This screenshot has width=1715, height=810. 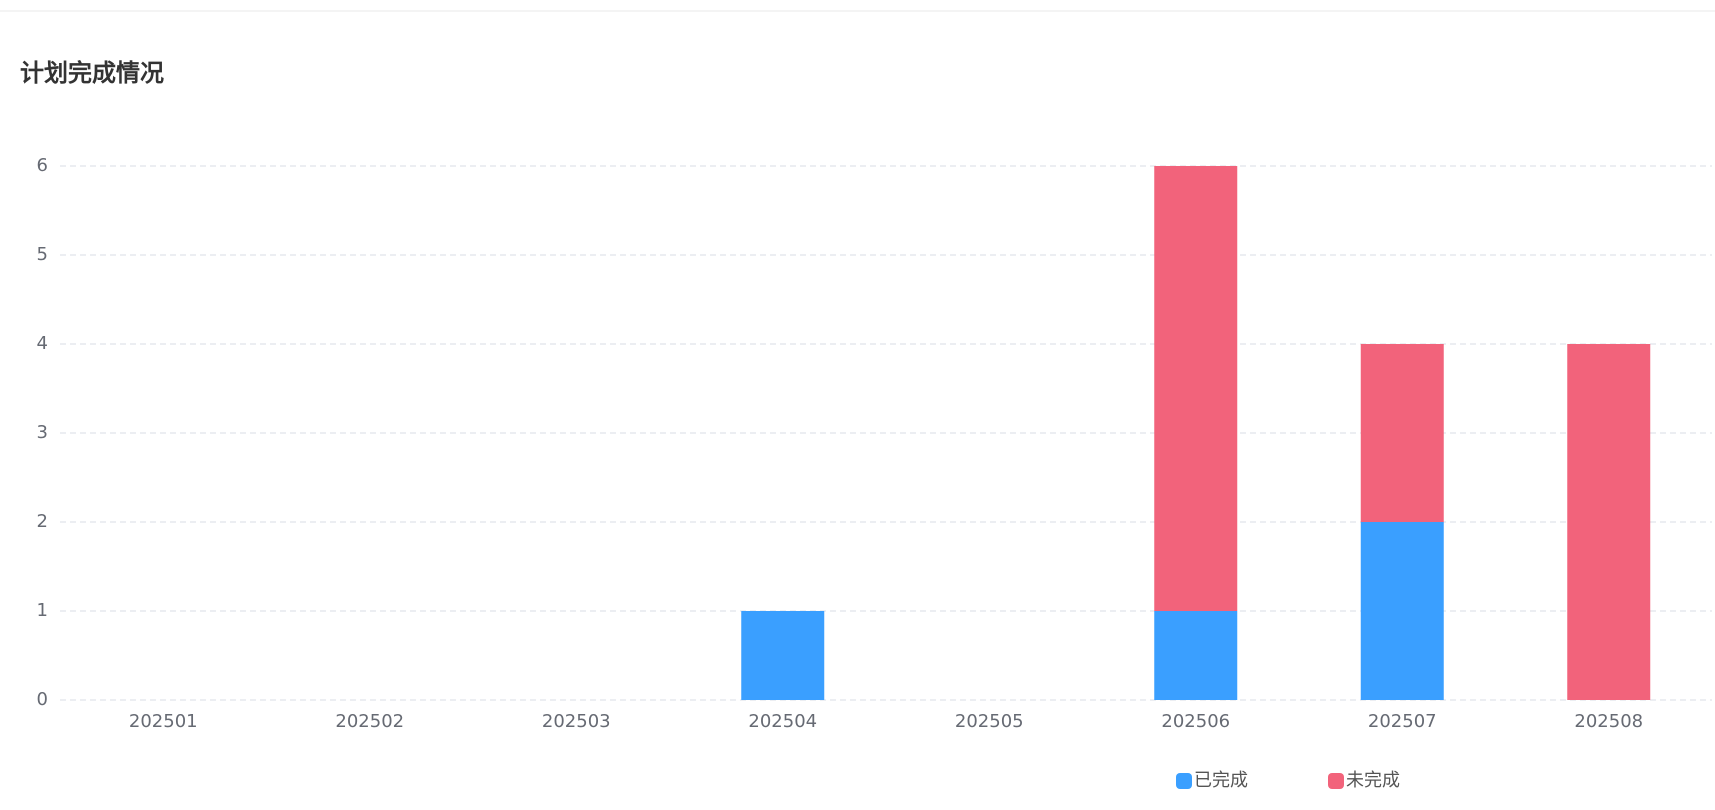 What do you see at coordinates (163, 721) in the screenshot?
I see `x-tick-label: 202501` at bounding box center [163, 721].